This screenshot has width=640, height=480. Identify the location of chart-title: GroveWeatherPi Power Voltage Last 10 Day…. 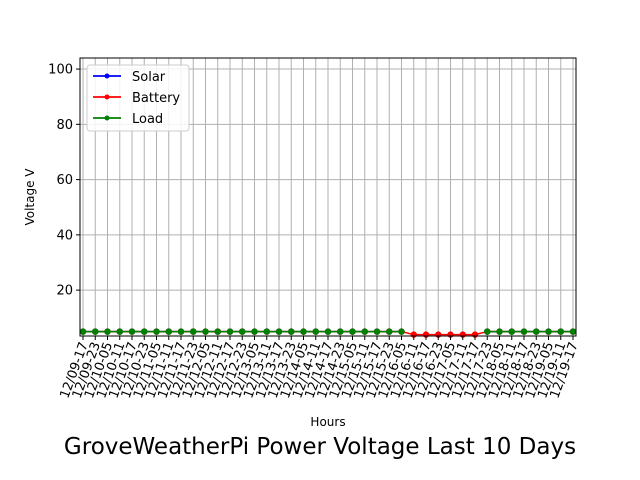
(320, 447).